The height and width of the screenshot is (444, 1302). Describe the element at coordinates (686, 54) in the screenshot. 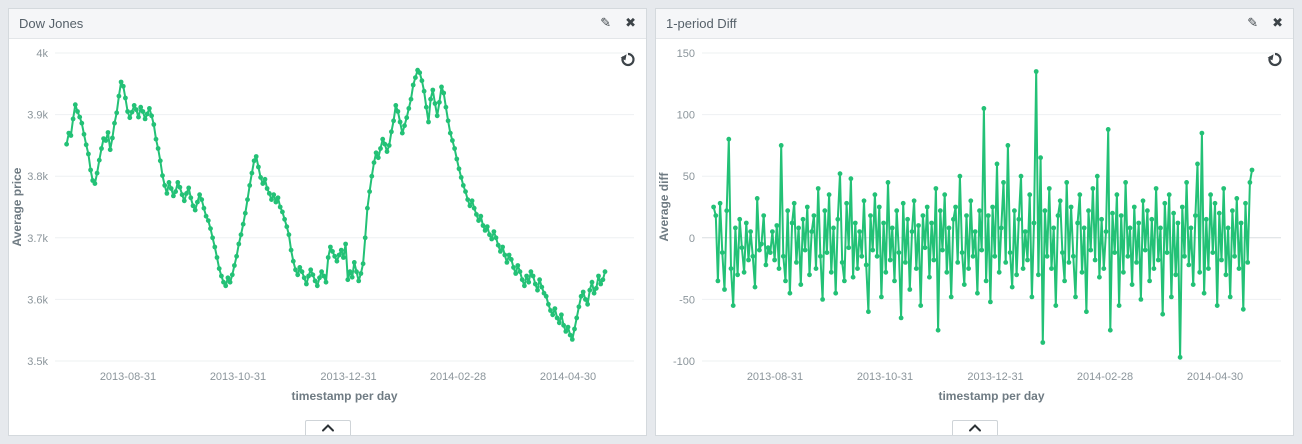

I see `y-tick-label: 150` at that location.